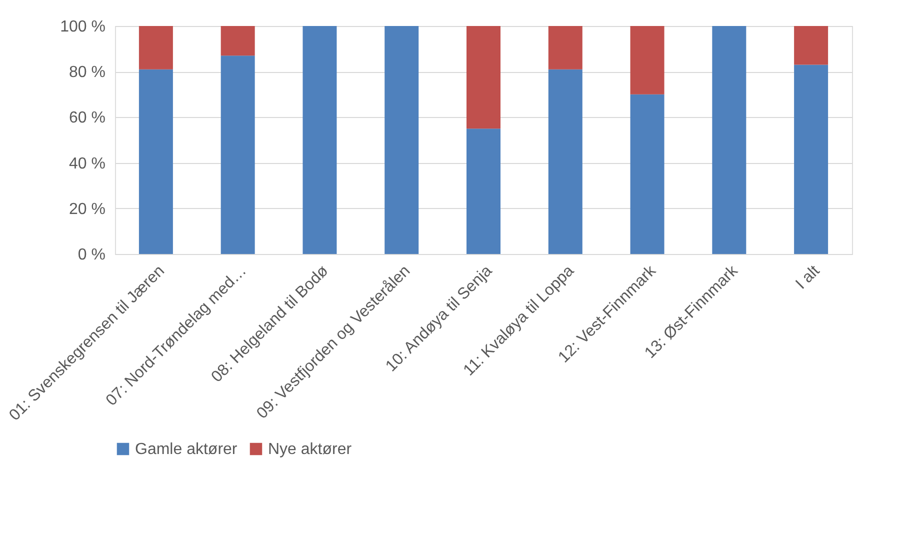  I want to click on legend-label: Nye aktører, so click(310, 449).